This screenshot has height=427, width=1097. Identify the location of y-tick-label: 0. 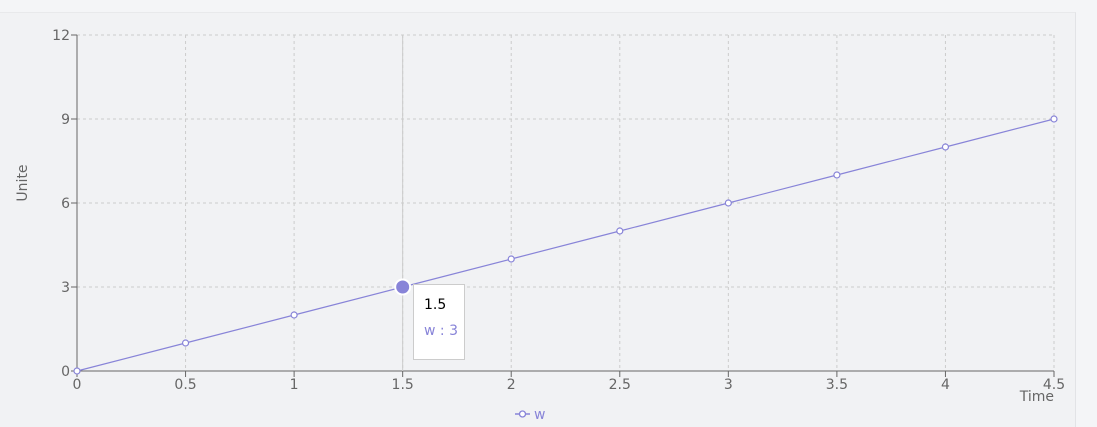
(65, 372).